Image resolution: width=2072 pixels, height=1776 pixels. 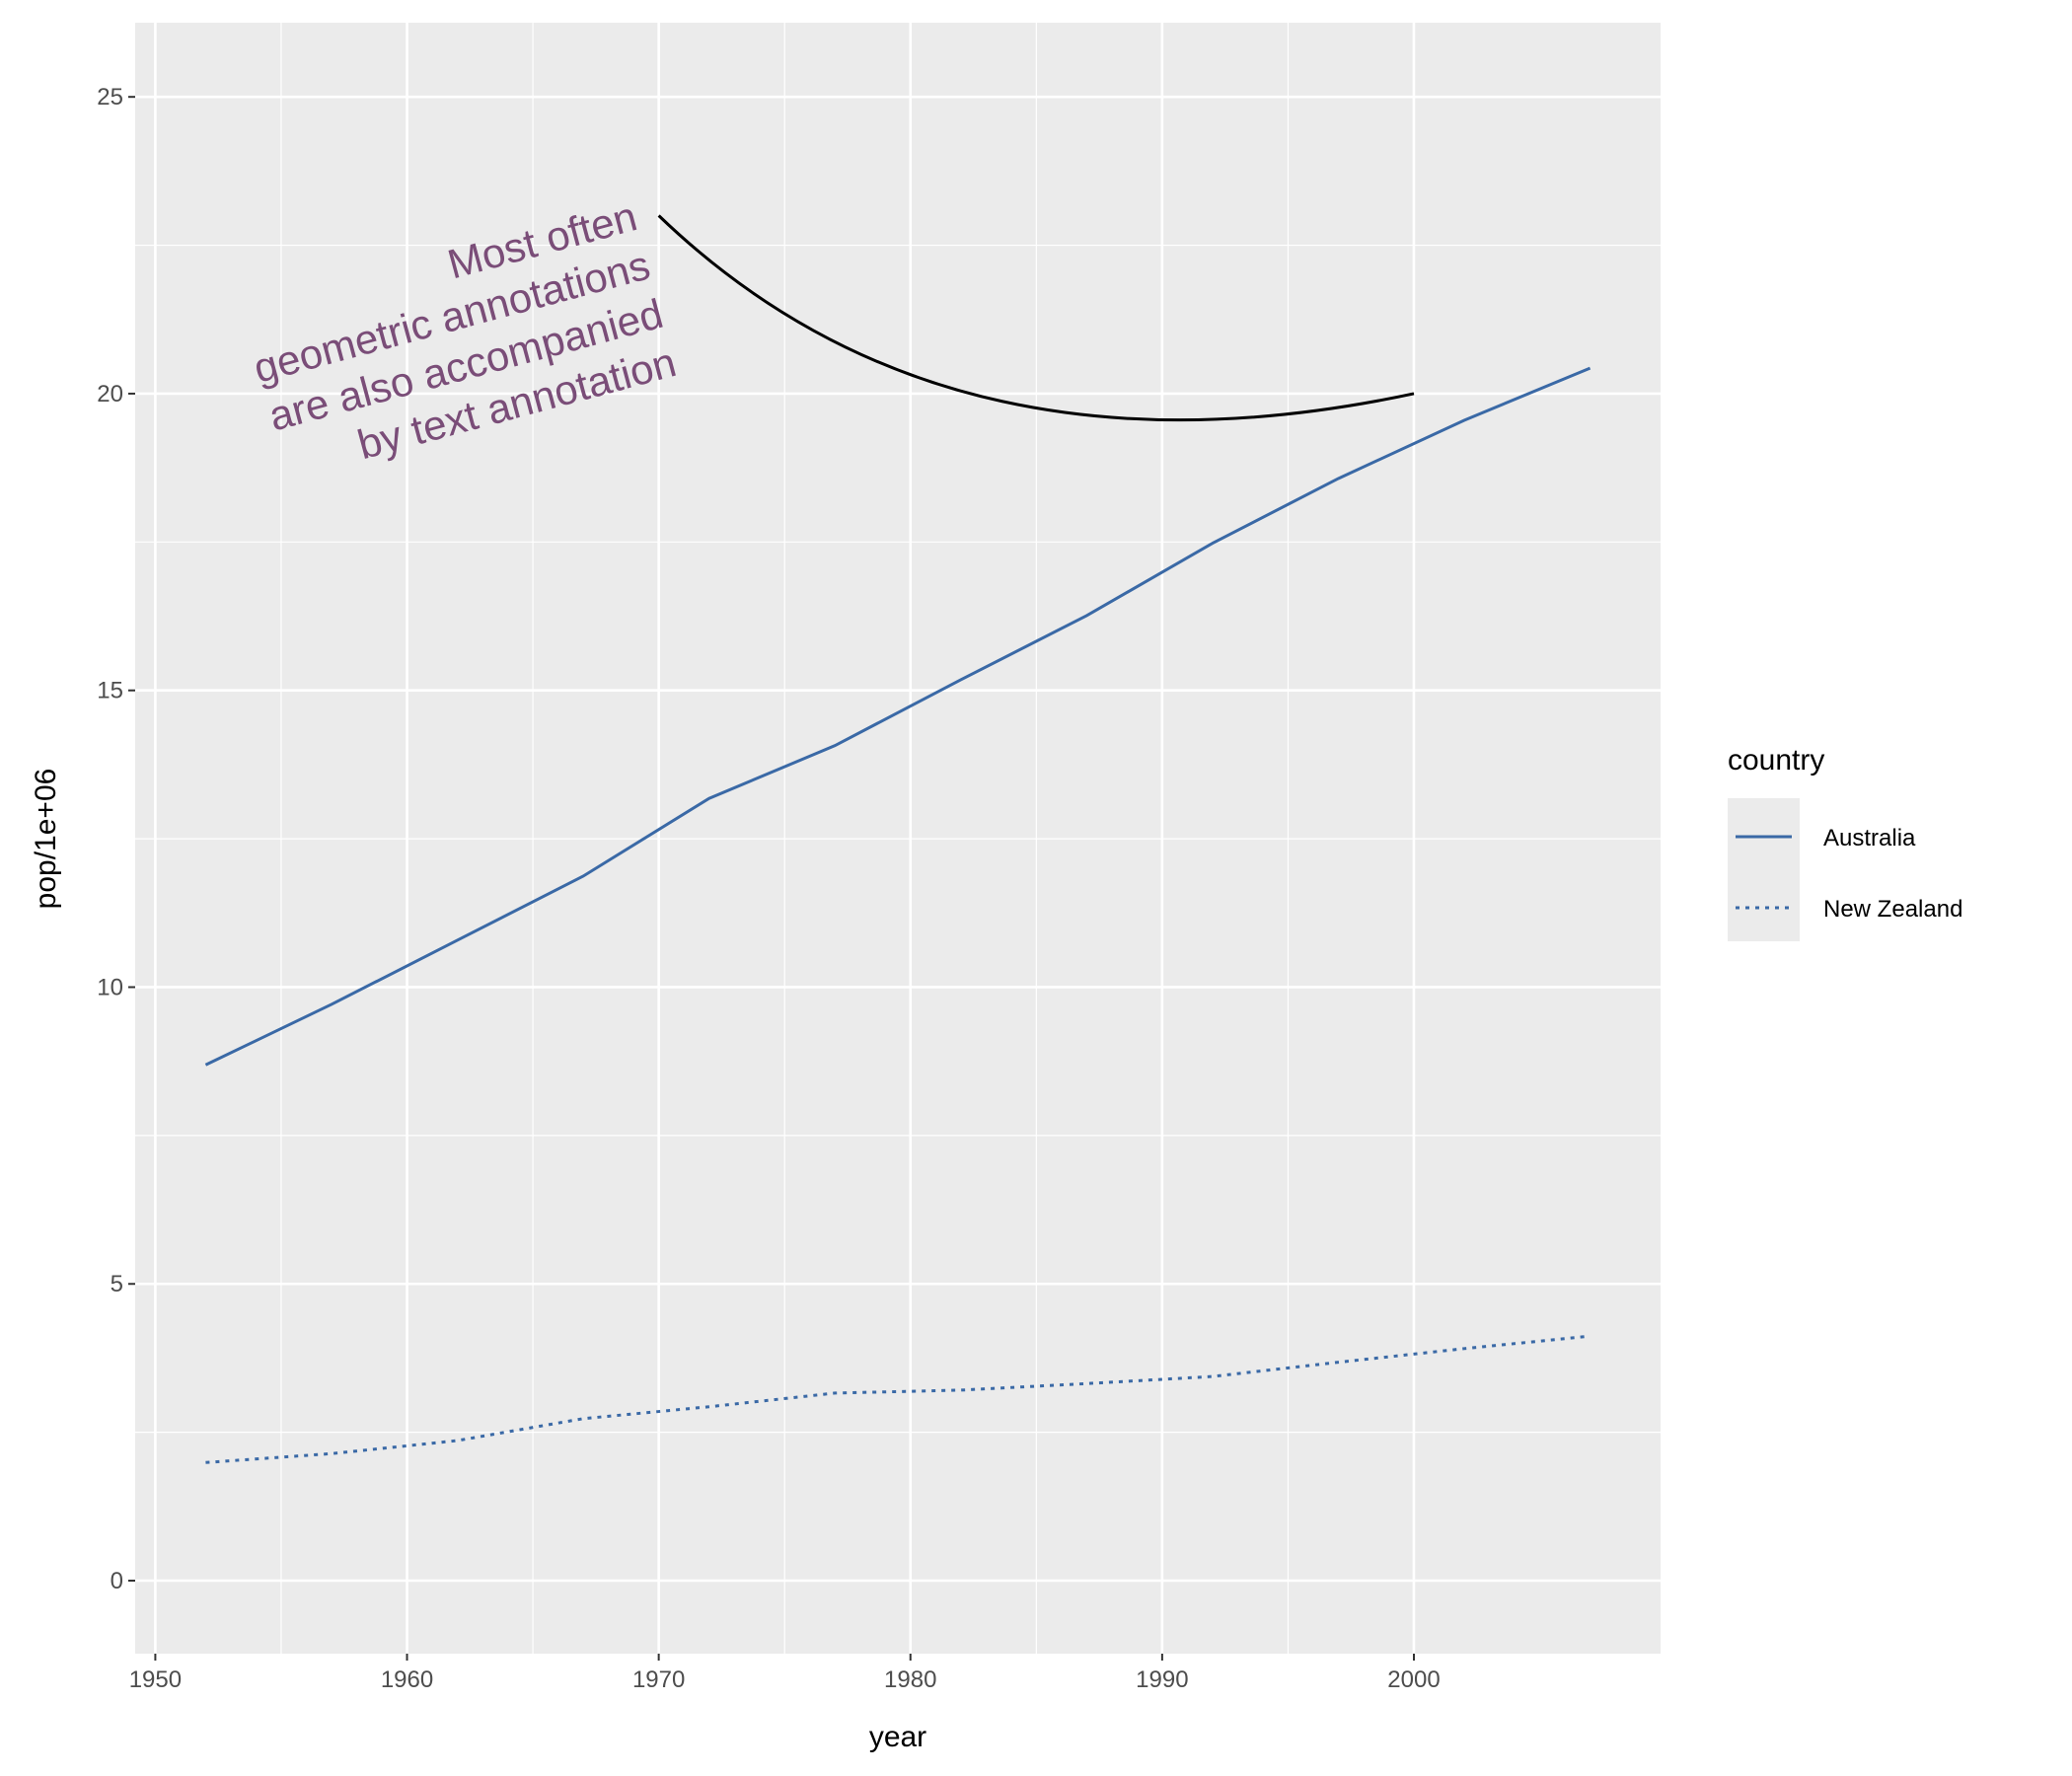 I want to click on y-tick-label: 0, so click(x=117, y=1581).